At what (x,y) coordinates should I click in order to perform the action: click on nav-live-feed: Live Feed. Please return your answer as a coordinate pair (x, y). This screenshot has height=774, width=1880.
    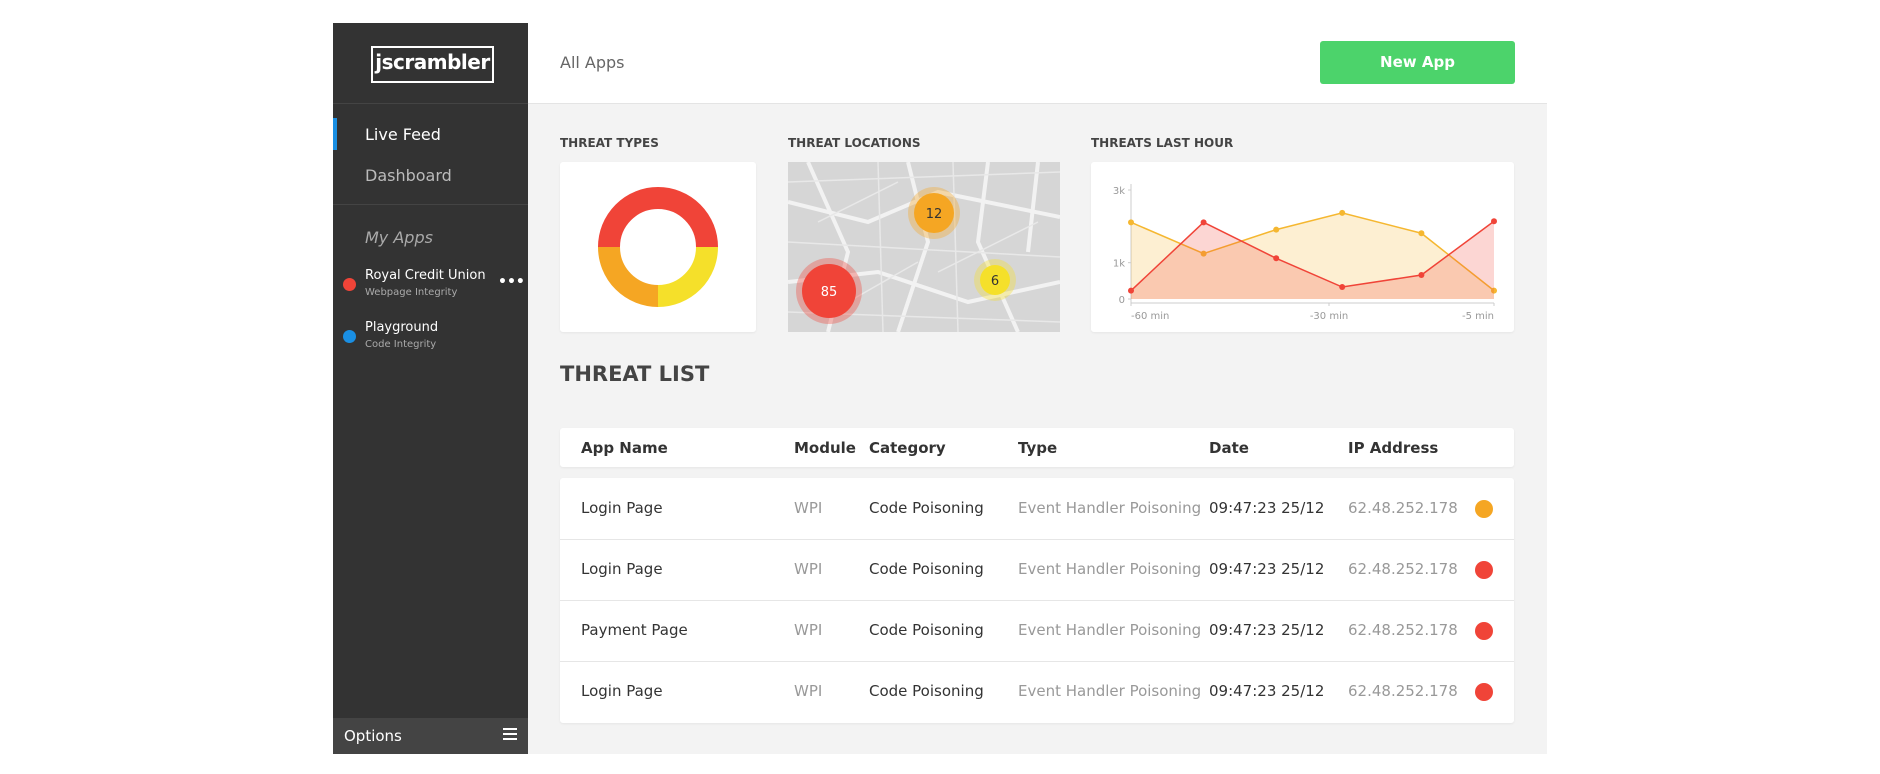
    Looking at the image, I should click on (403, 134).